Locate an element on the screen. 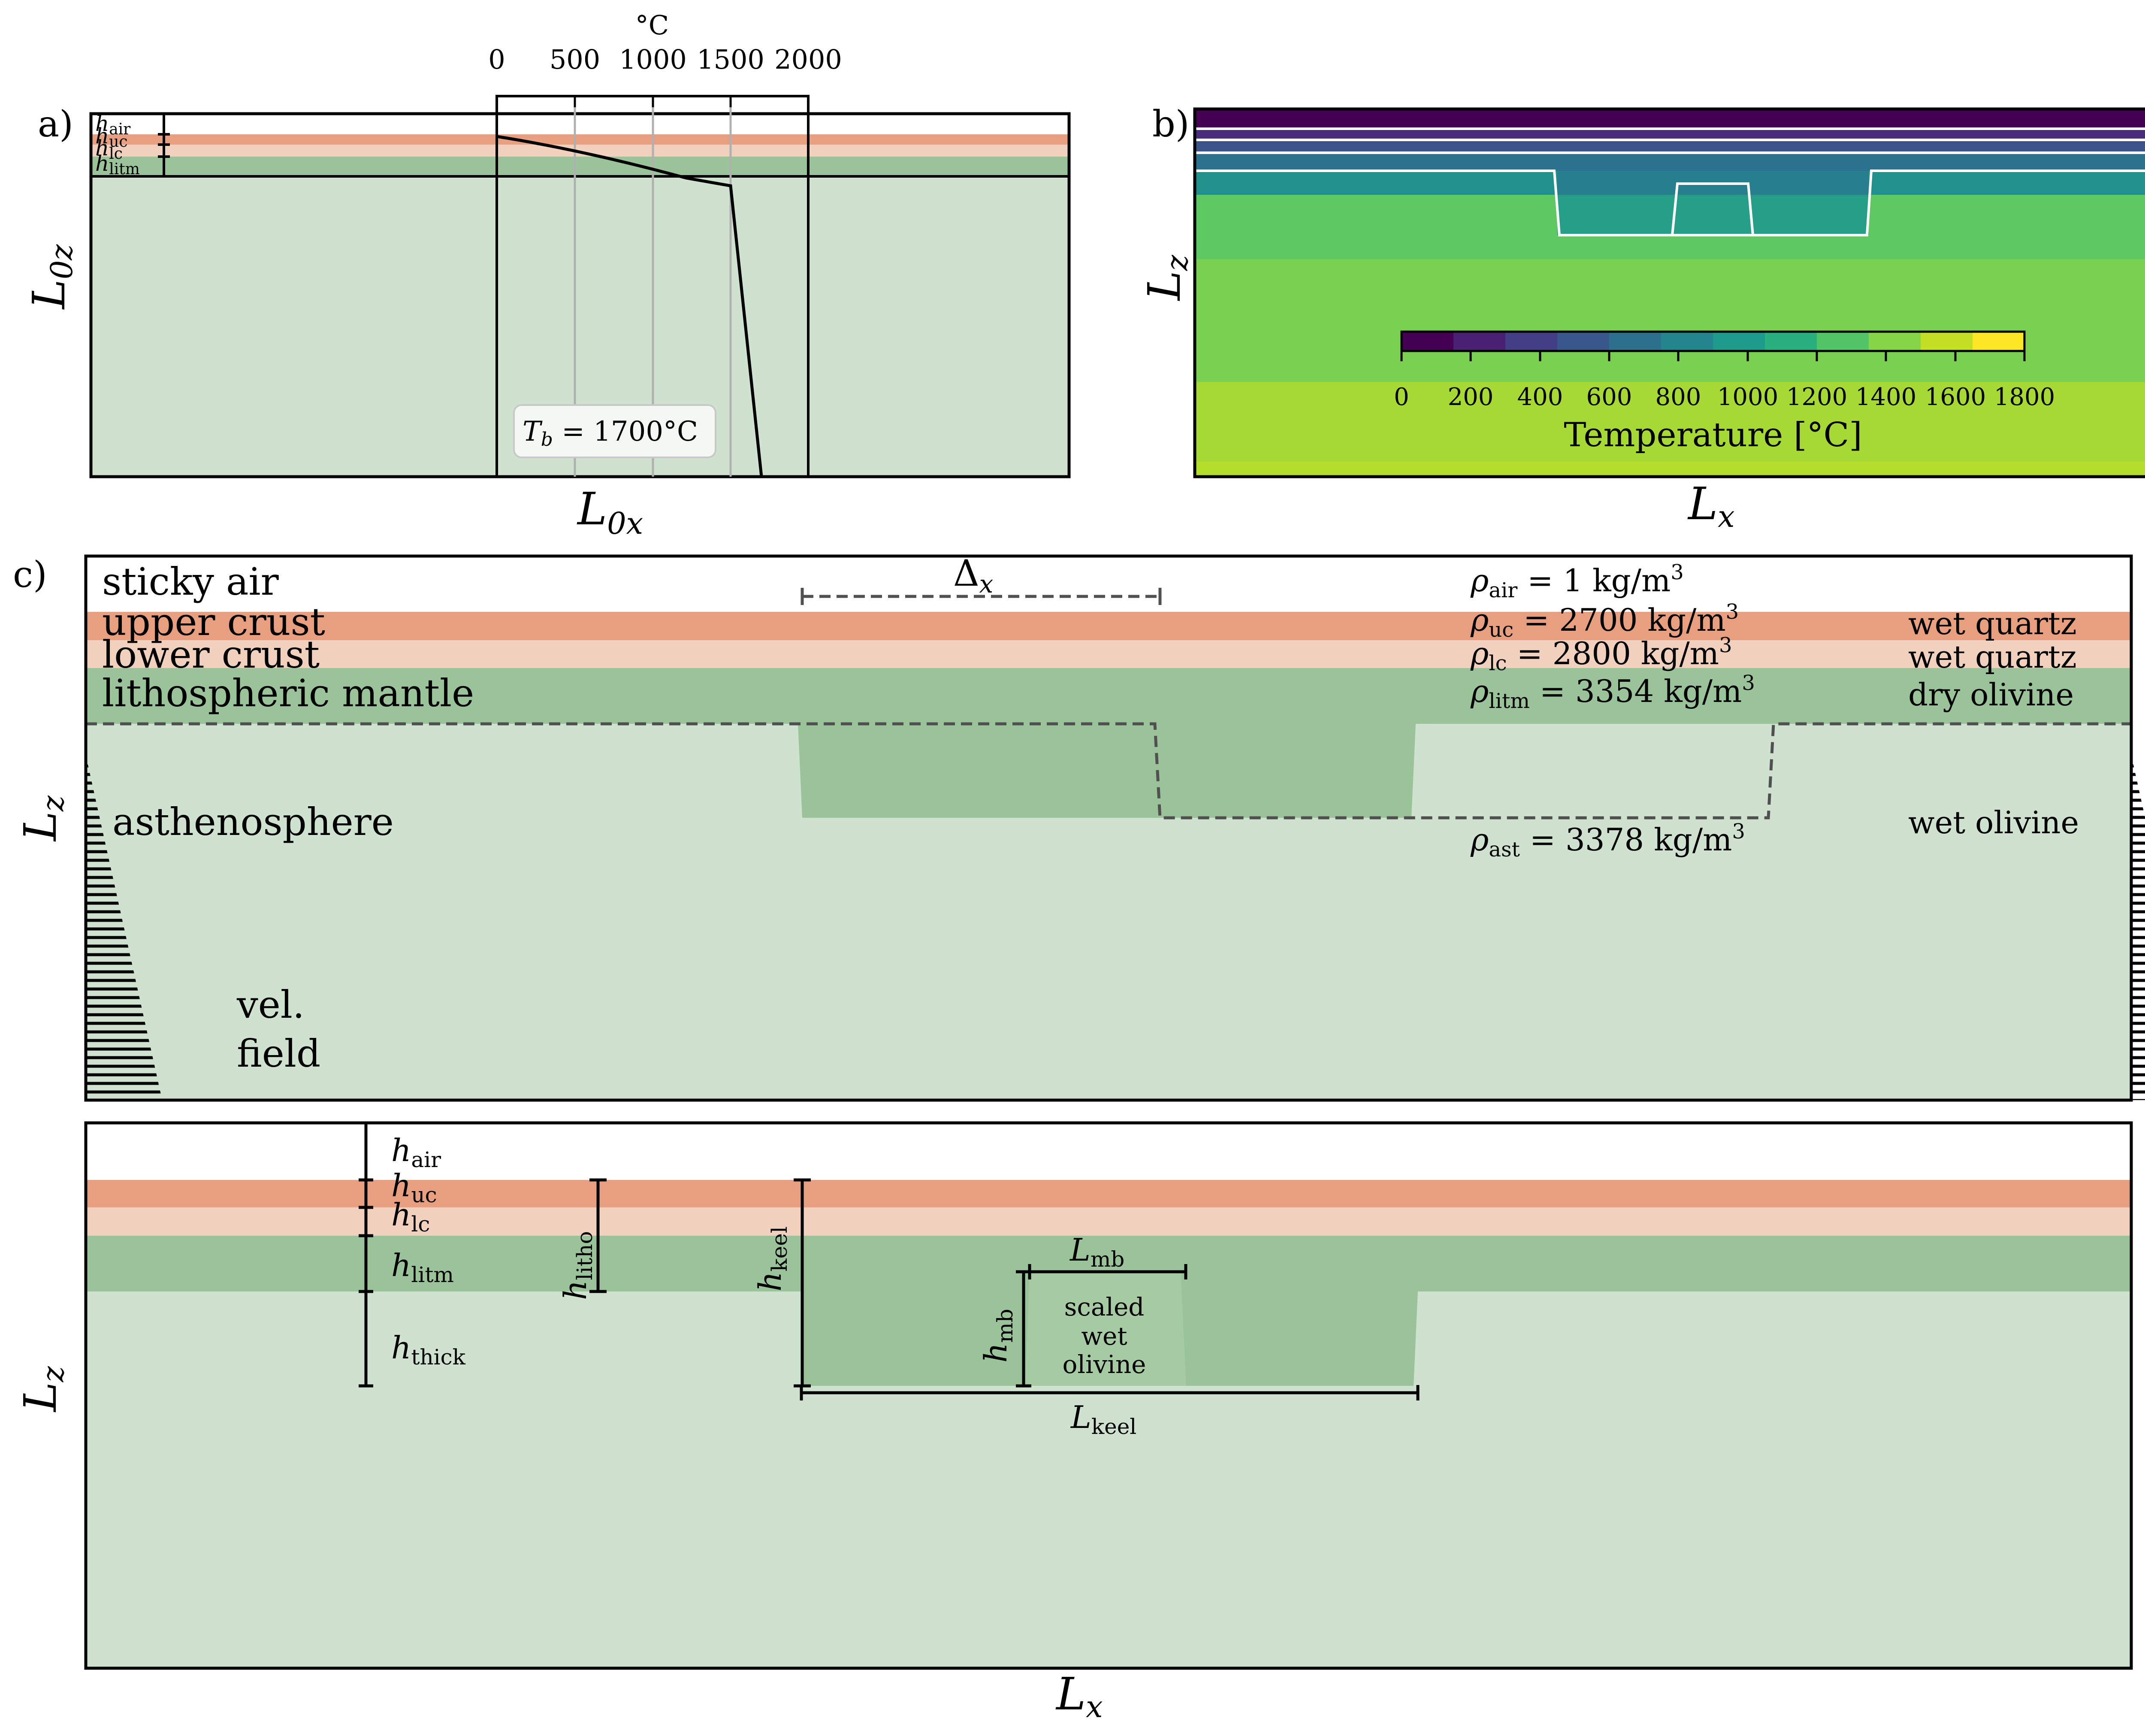 This screenshot has width=2145, height=1736. mobile-belt-text: olivine is located at coordinates (1104, 1364).